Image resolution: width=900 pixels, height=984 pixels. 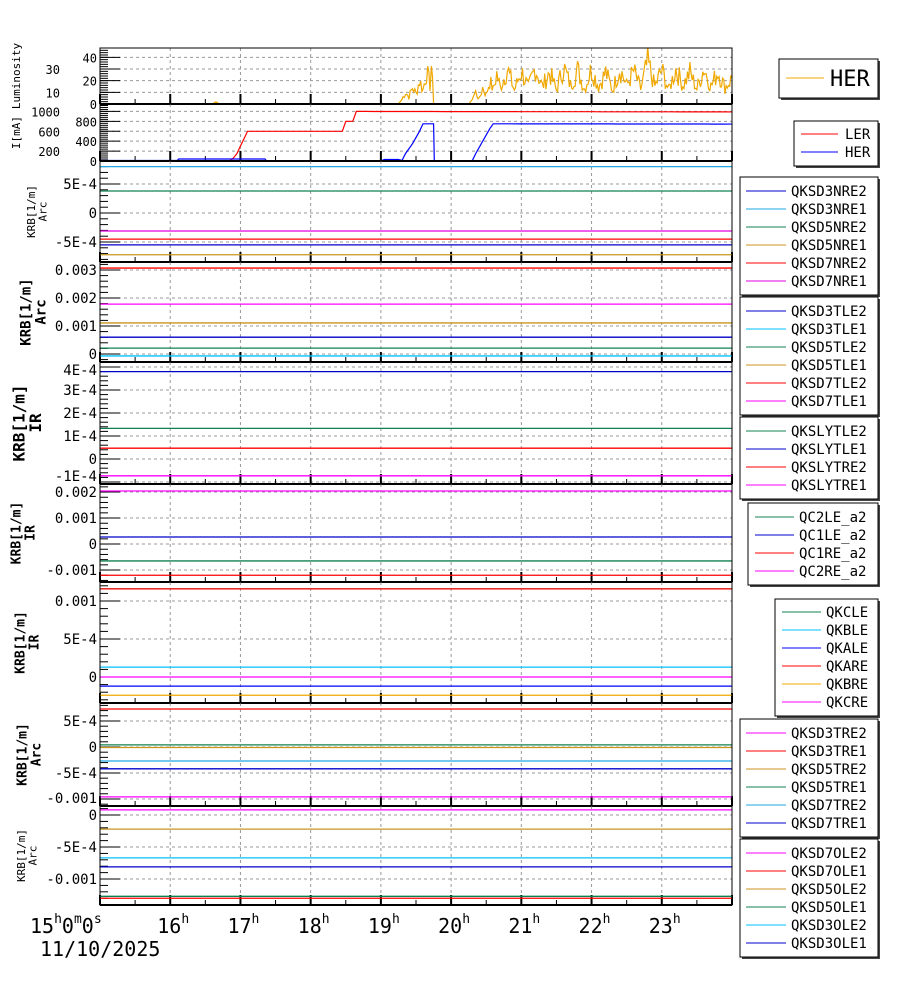 I want to click on legend-current: LER HER, so click(x=836, y=144).